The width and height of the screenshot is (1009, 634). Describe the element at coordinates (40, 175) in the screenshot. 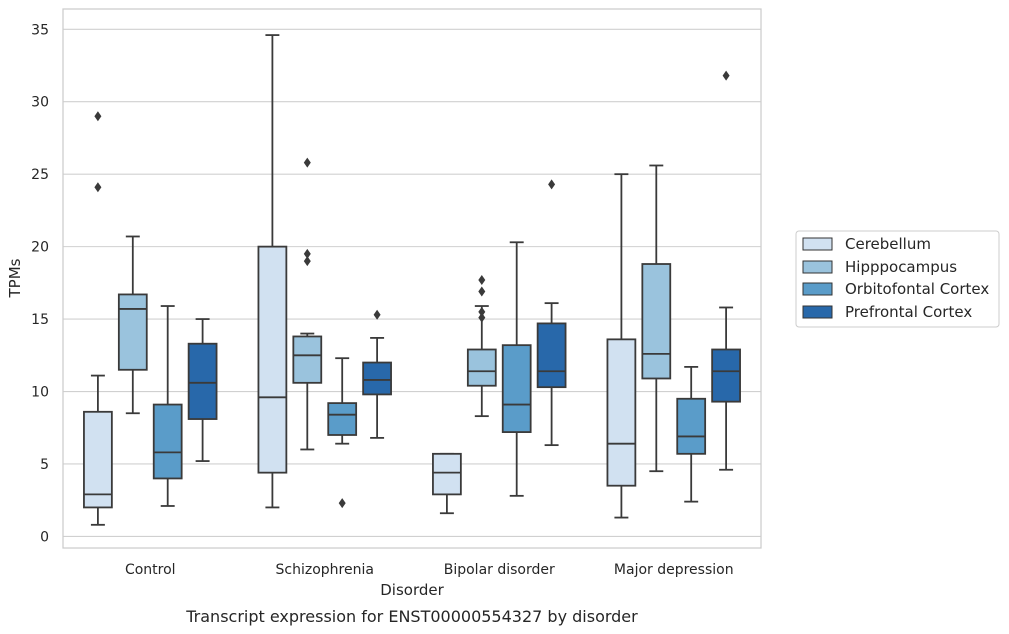

I see `y-tick-label: 25` at that location.